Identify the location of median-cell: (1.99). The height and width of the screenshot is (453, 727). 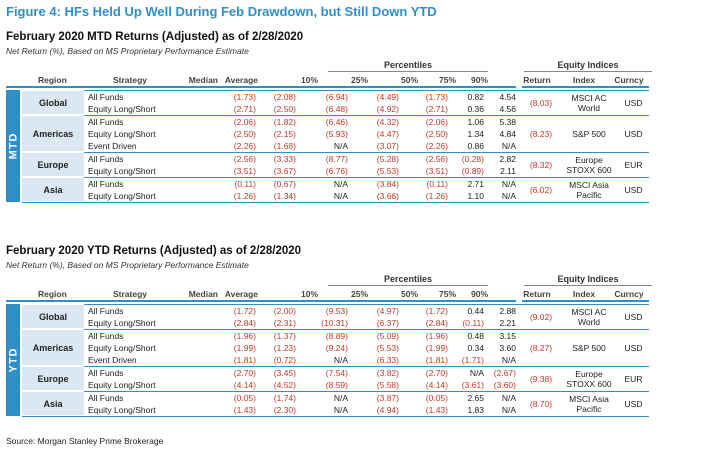
(244, 348).